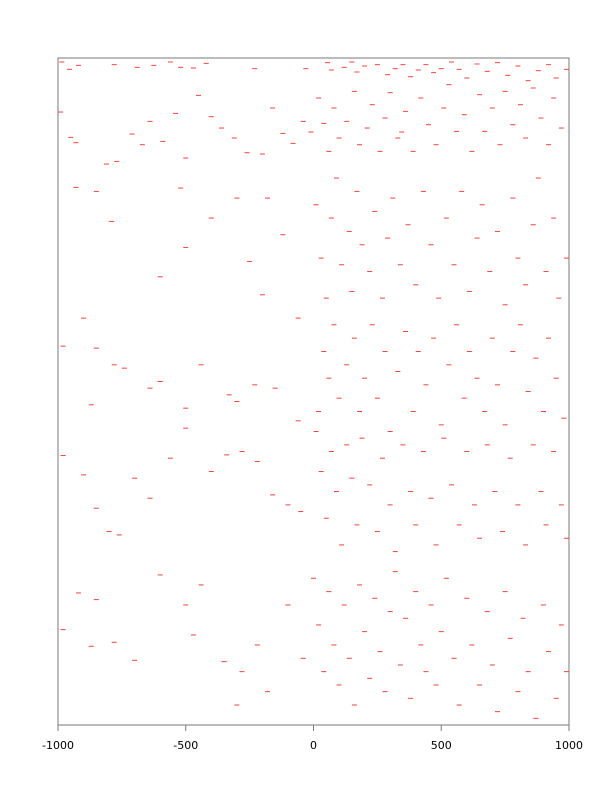  What do you see at coordinates (312, 738) in the screenshot?
I see `x-axis-ticks: -1000 -500 0 500 1000` at bounding box center [312, 738].